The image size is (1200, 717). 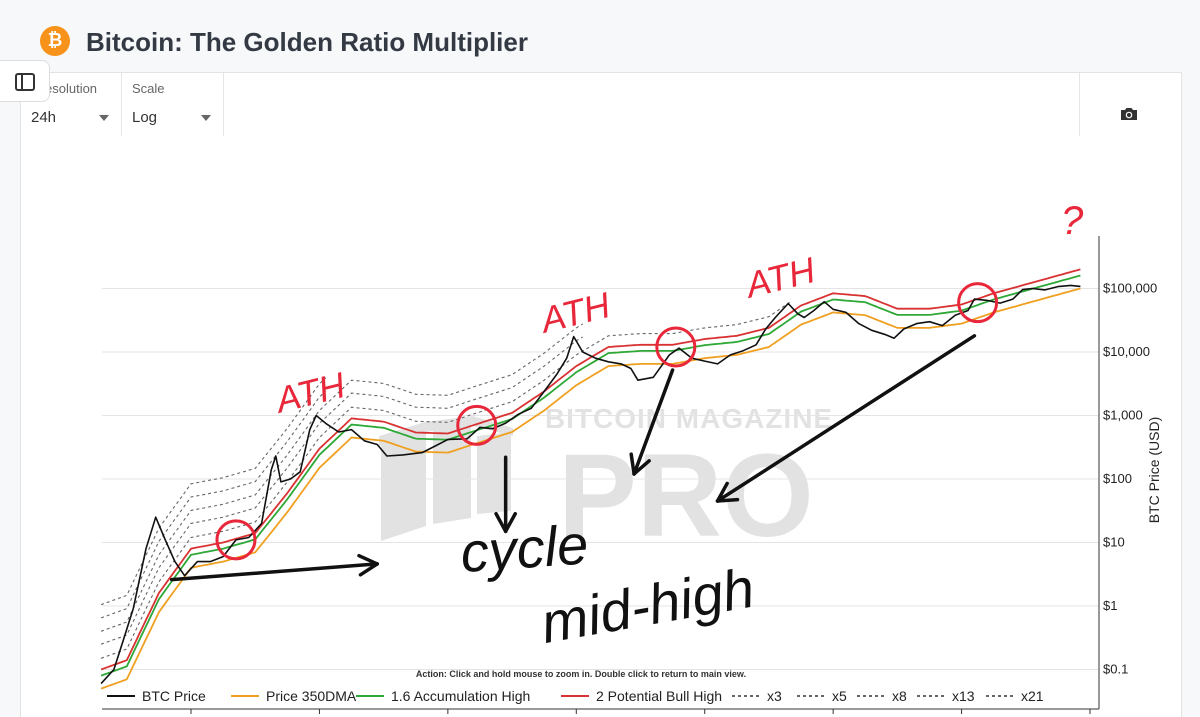 I want to click on legend-item-x13: x13, so click(x=946, y=696).